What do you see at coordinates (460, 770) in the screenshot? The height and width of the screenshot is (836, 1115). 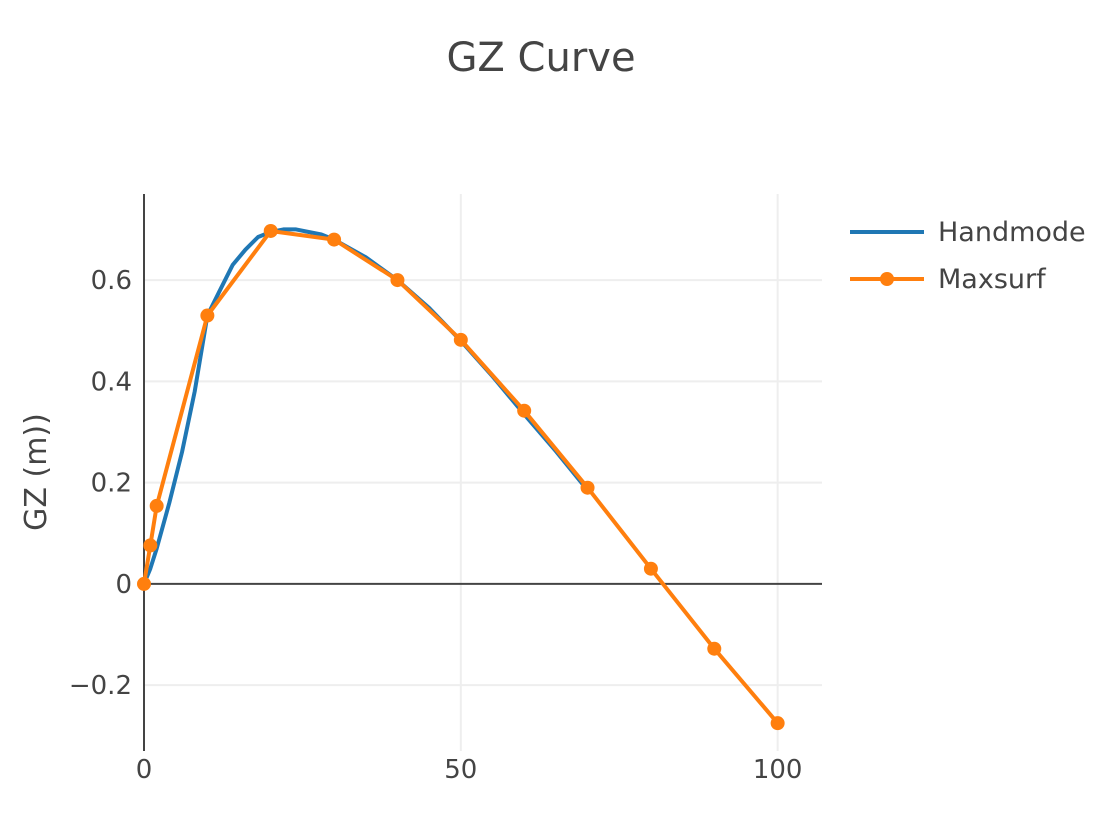 I see `x-tick-label: 50` at bounding box center [460, 770].